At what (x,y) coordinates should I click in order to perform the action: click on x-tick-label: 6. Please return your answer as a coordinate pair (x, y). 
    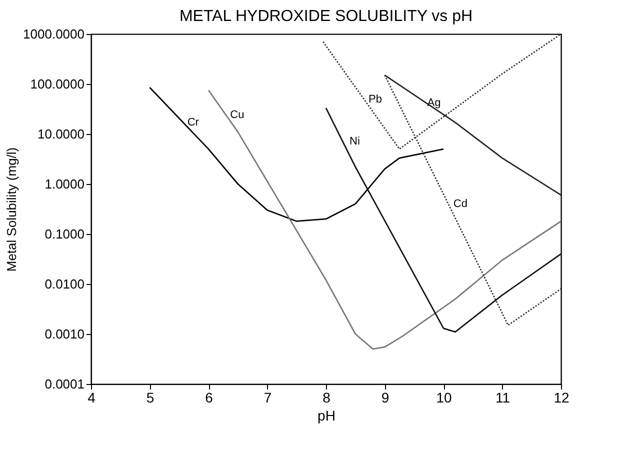
    Looking at the image, I should click on (209, 398).